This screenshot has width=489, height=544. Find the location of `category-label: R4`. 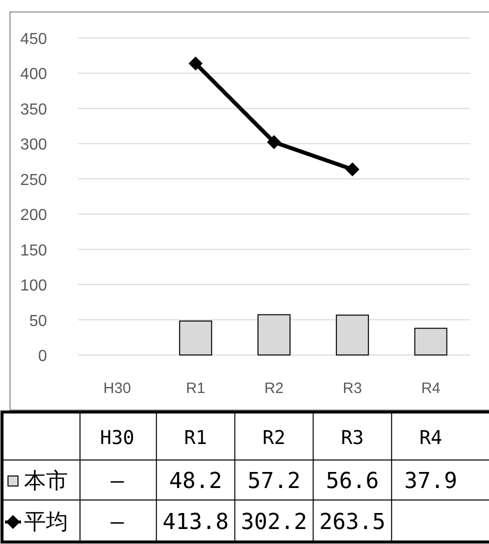

category-label: R4 is located at coordinates (430, 438).